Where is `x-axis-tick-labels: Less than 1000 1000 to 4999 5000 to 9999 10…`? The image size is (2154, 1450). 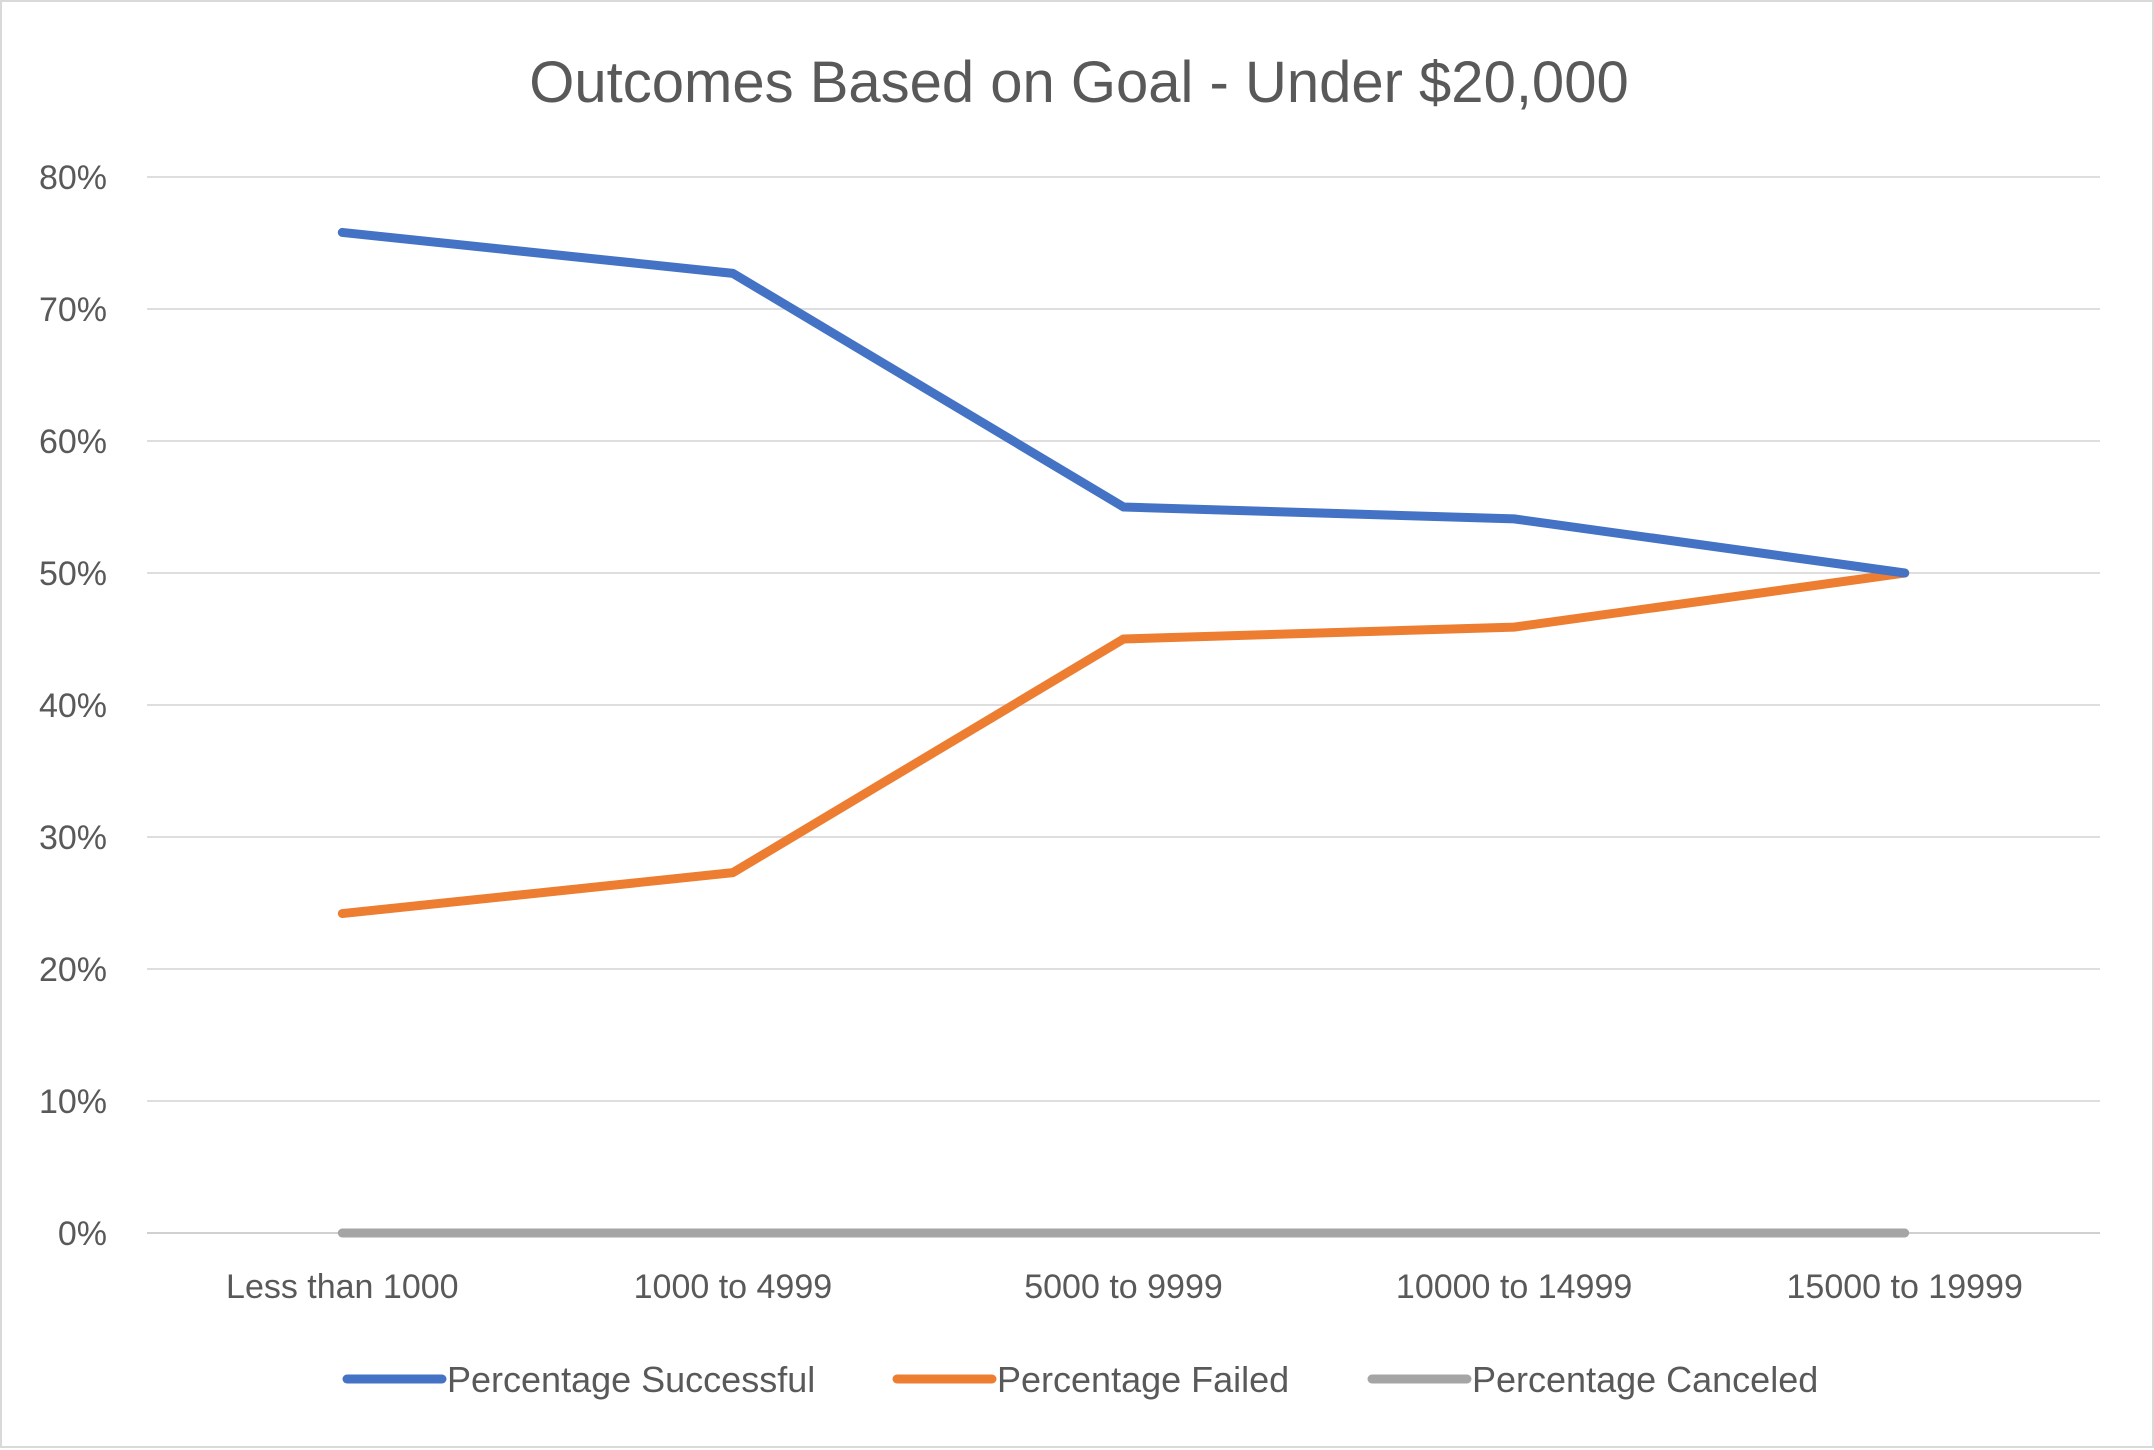 x-axis-tick-labels: Less than 1000 1000 to 4999 5000 to 9999 10… is located at coordinates (1124, 1287).